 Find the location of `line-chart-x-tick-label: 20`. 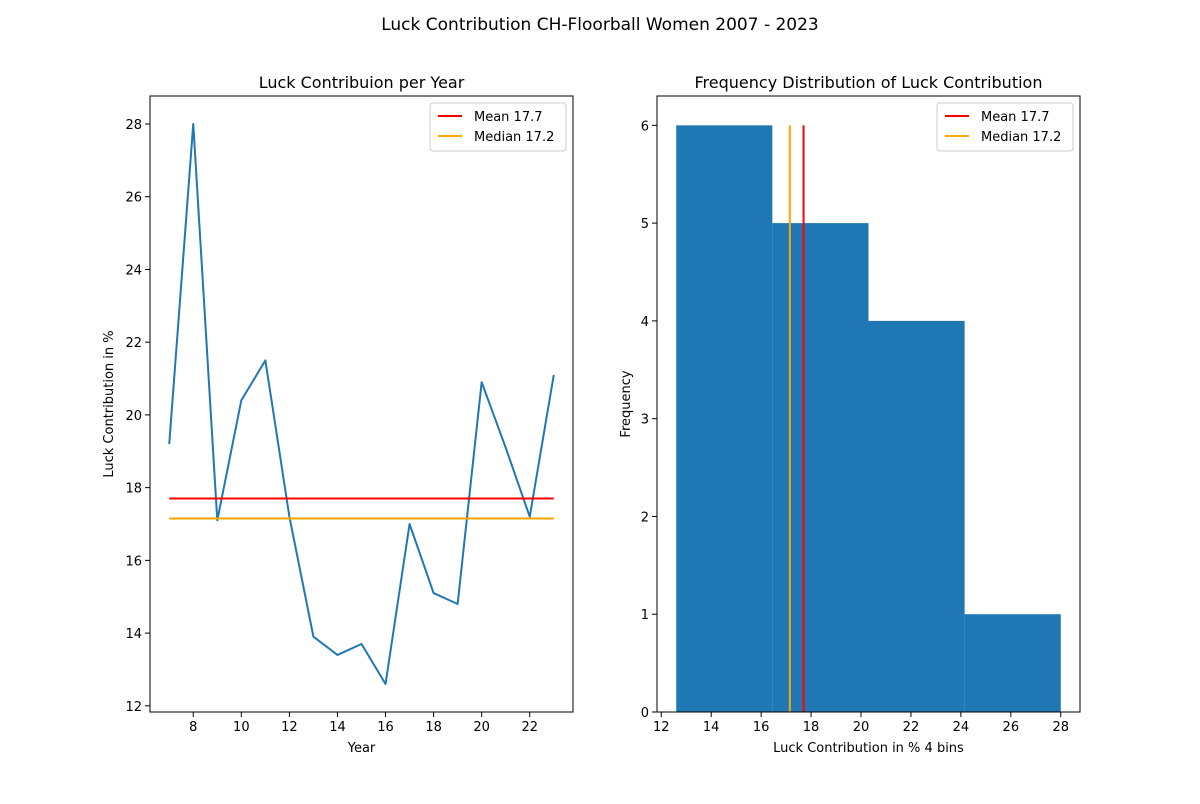

line-chart-x-tick-label: 20 is located at coordinates (481, 727).